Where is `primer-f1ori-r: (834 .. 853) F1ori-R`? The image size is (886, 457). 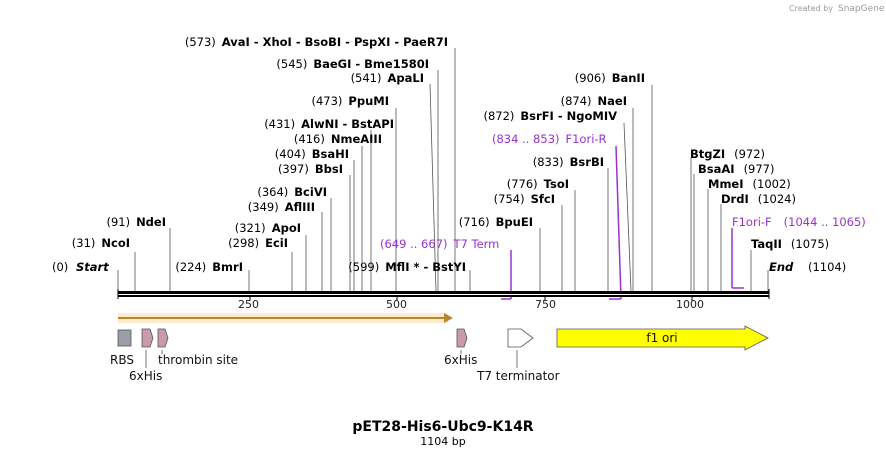
primer-f1ori-r: (834 .. 853) F1ori-R is located at coordinates (549, 139).